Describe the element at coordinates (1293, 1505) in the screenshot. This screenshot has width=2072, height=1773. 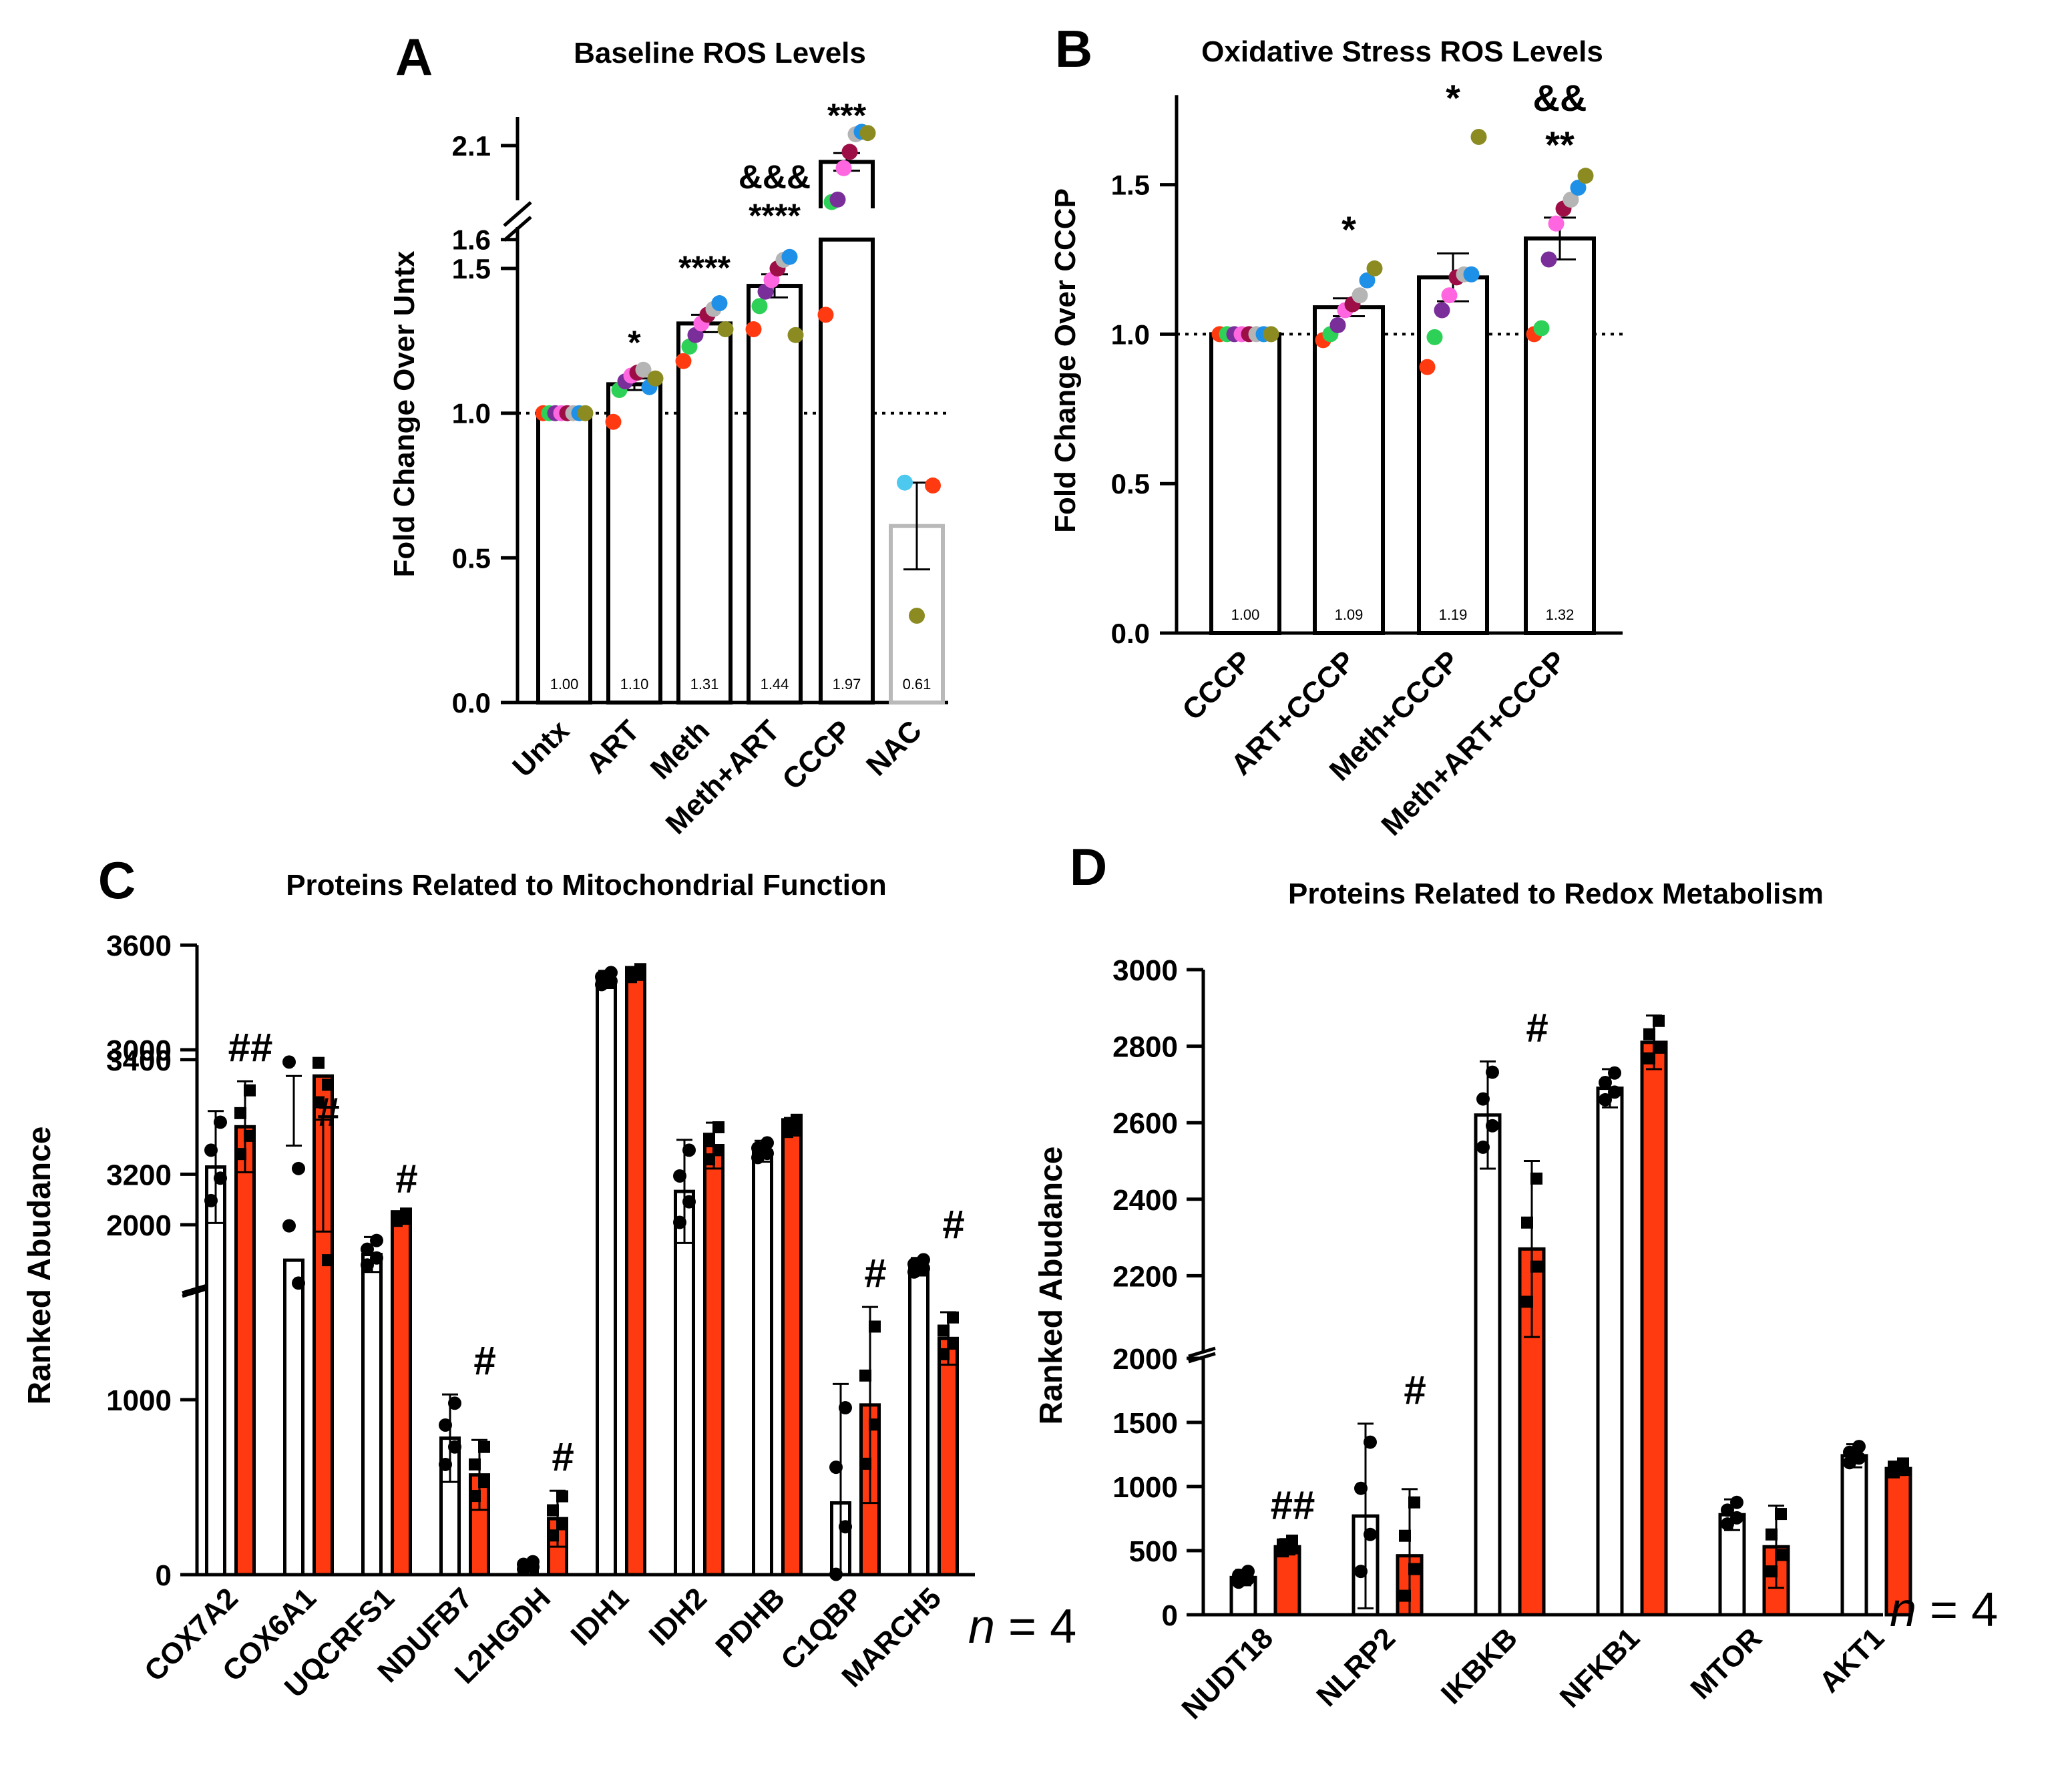
I see `significance-mark: ##` at that location.